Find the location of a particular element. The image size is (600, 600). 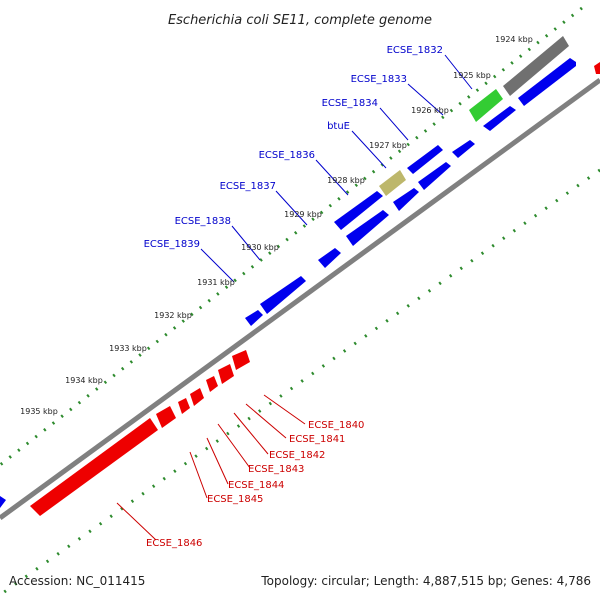

gene-arrow-ecse-1839-a is located at coordinates (329, 258).